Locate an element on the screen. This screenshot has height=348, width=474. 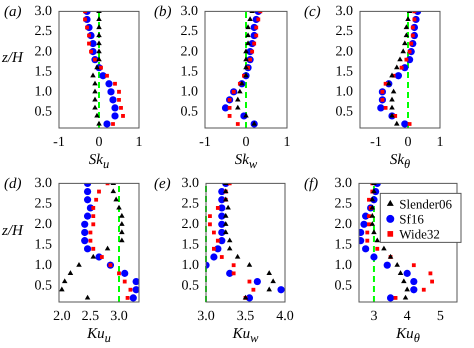
chart-title: (c) is located at coordinates (312, 12).